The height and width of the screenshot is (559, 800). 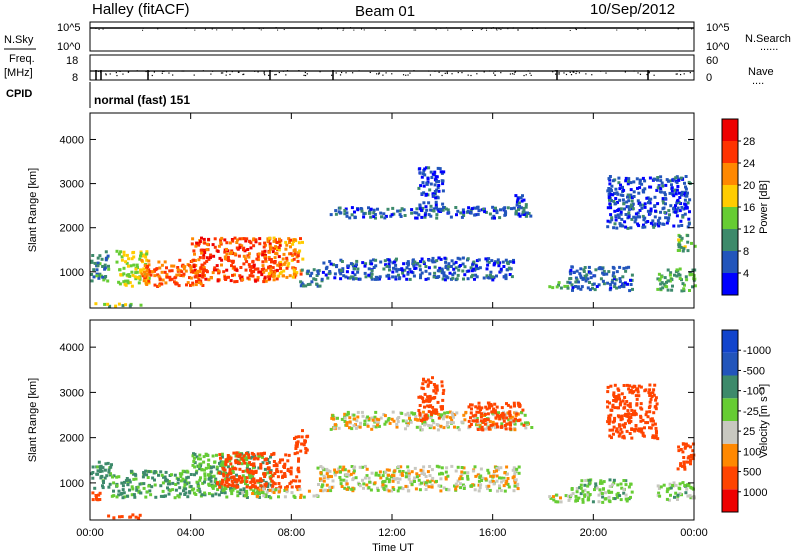 I want to click on date-title: 10/Sep/2012, so click(x=632, y=9).